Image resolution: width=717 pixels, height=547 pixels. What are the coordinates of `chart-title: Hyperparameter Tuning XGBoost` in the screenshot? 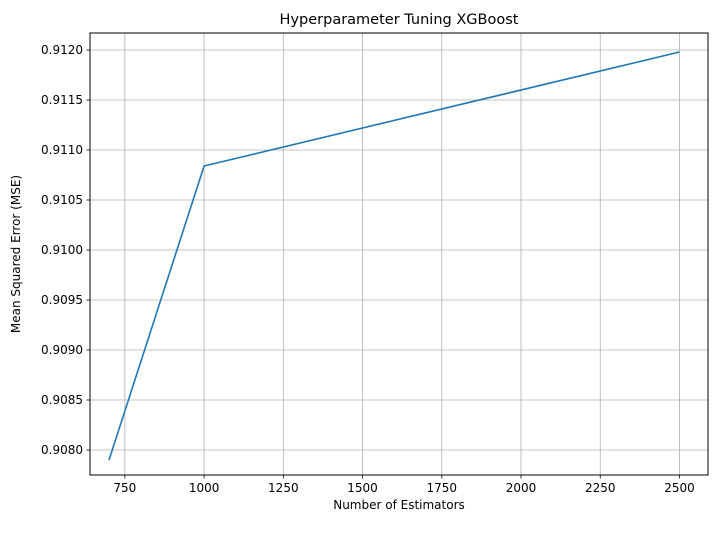 It's located at (399, 20).